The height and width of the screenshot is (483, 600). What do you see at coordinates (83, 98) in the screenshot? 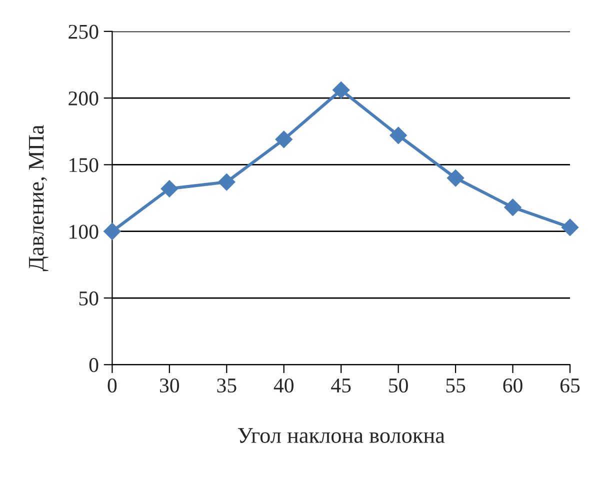
I see `y-tick-label: 200` at bounding box center [83, 98].